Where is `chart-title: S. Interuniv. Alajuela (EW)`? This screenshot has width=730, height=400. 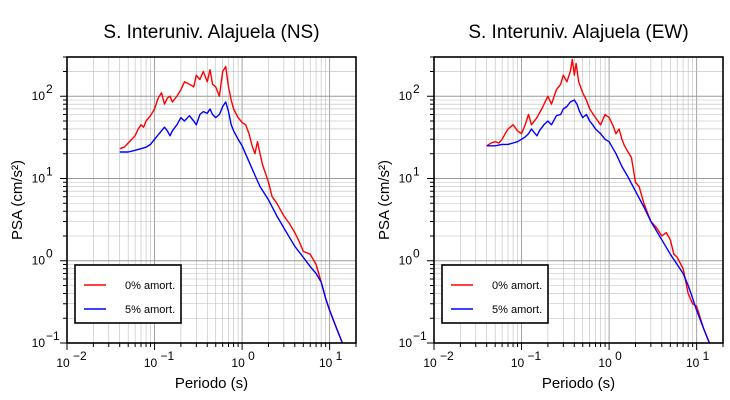
chart-title: S. Interuniv. Alajuela (EW) is located at coordinates (578, 32).